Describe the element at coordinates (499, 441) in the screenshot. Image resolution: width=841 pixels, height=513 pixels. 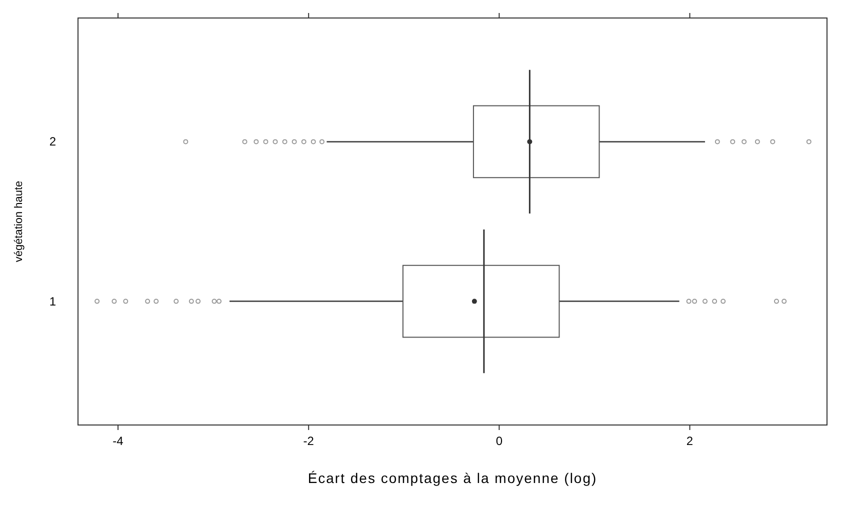
I see `x-tick-label: 0` at that location.